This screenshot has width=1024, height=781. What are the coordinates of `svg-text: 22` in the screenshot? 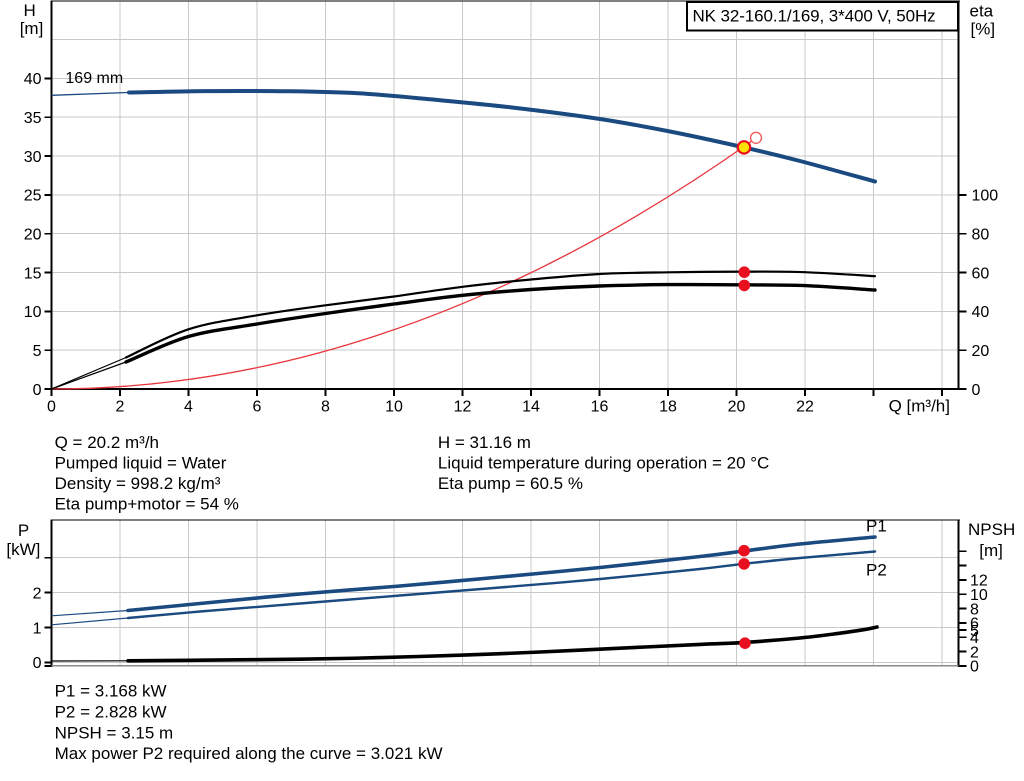 It's located at (805, 407).